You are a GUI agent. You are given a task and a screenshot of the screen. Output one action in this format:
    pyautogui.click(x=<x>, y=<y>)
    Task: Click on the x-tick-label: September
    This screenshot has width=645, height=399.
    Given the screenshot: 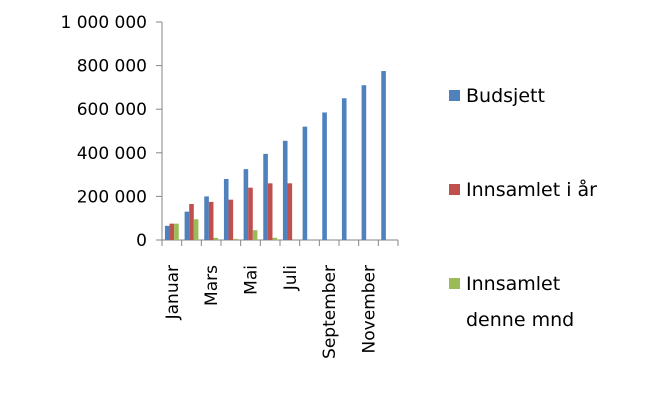 What is the action you would take?
    pyautogui.click(x=330, y=312)
    